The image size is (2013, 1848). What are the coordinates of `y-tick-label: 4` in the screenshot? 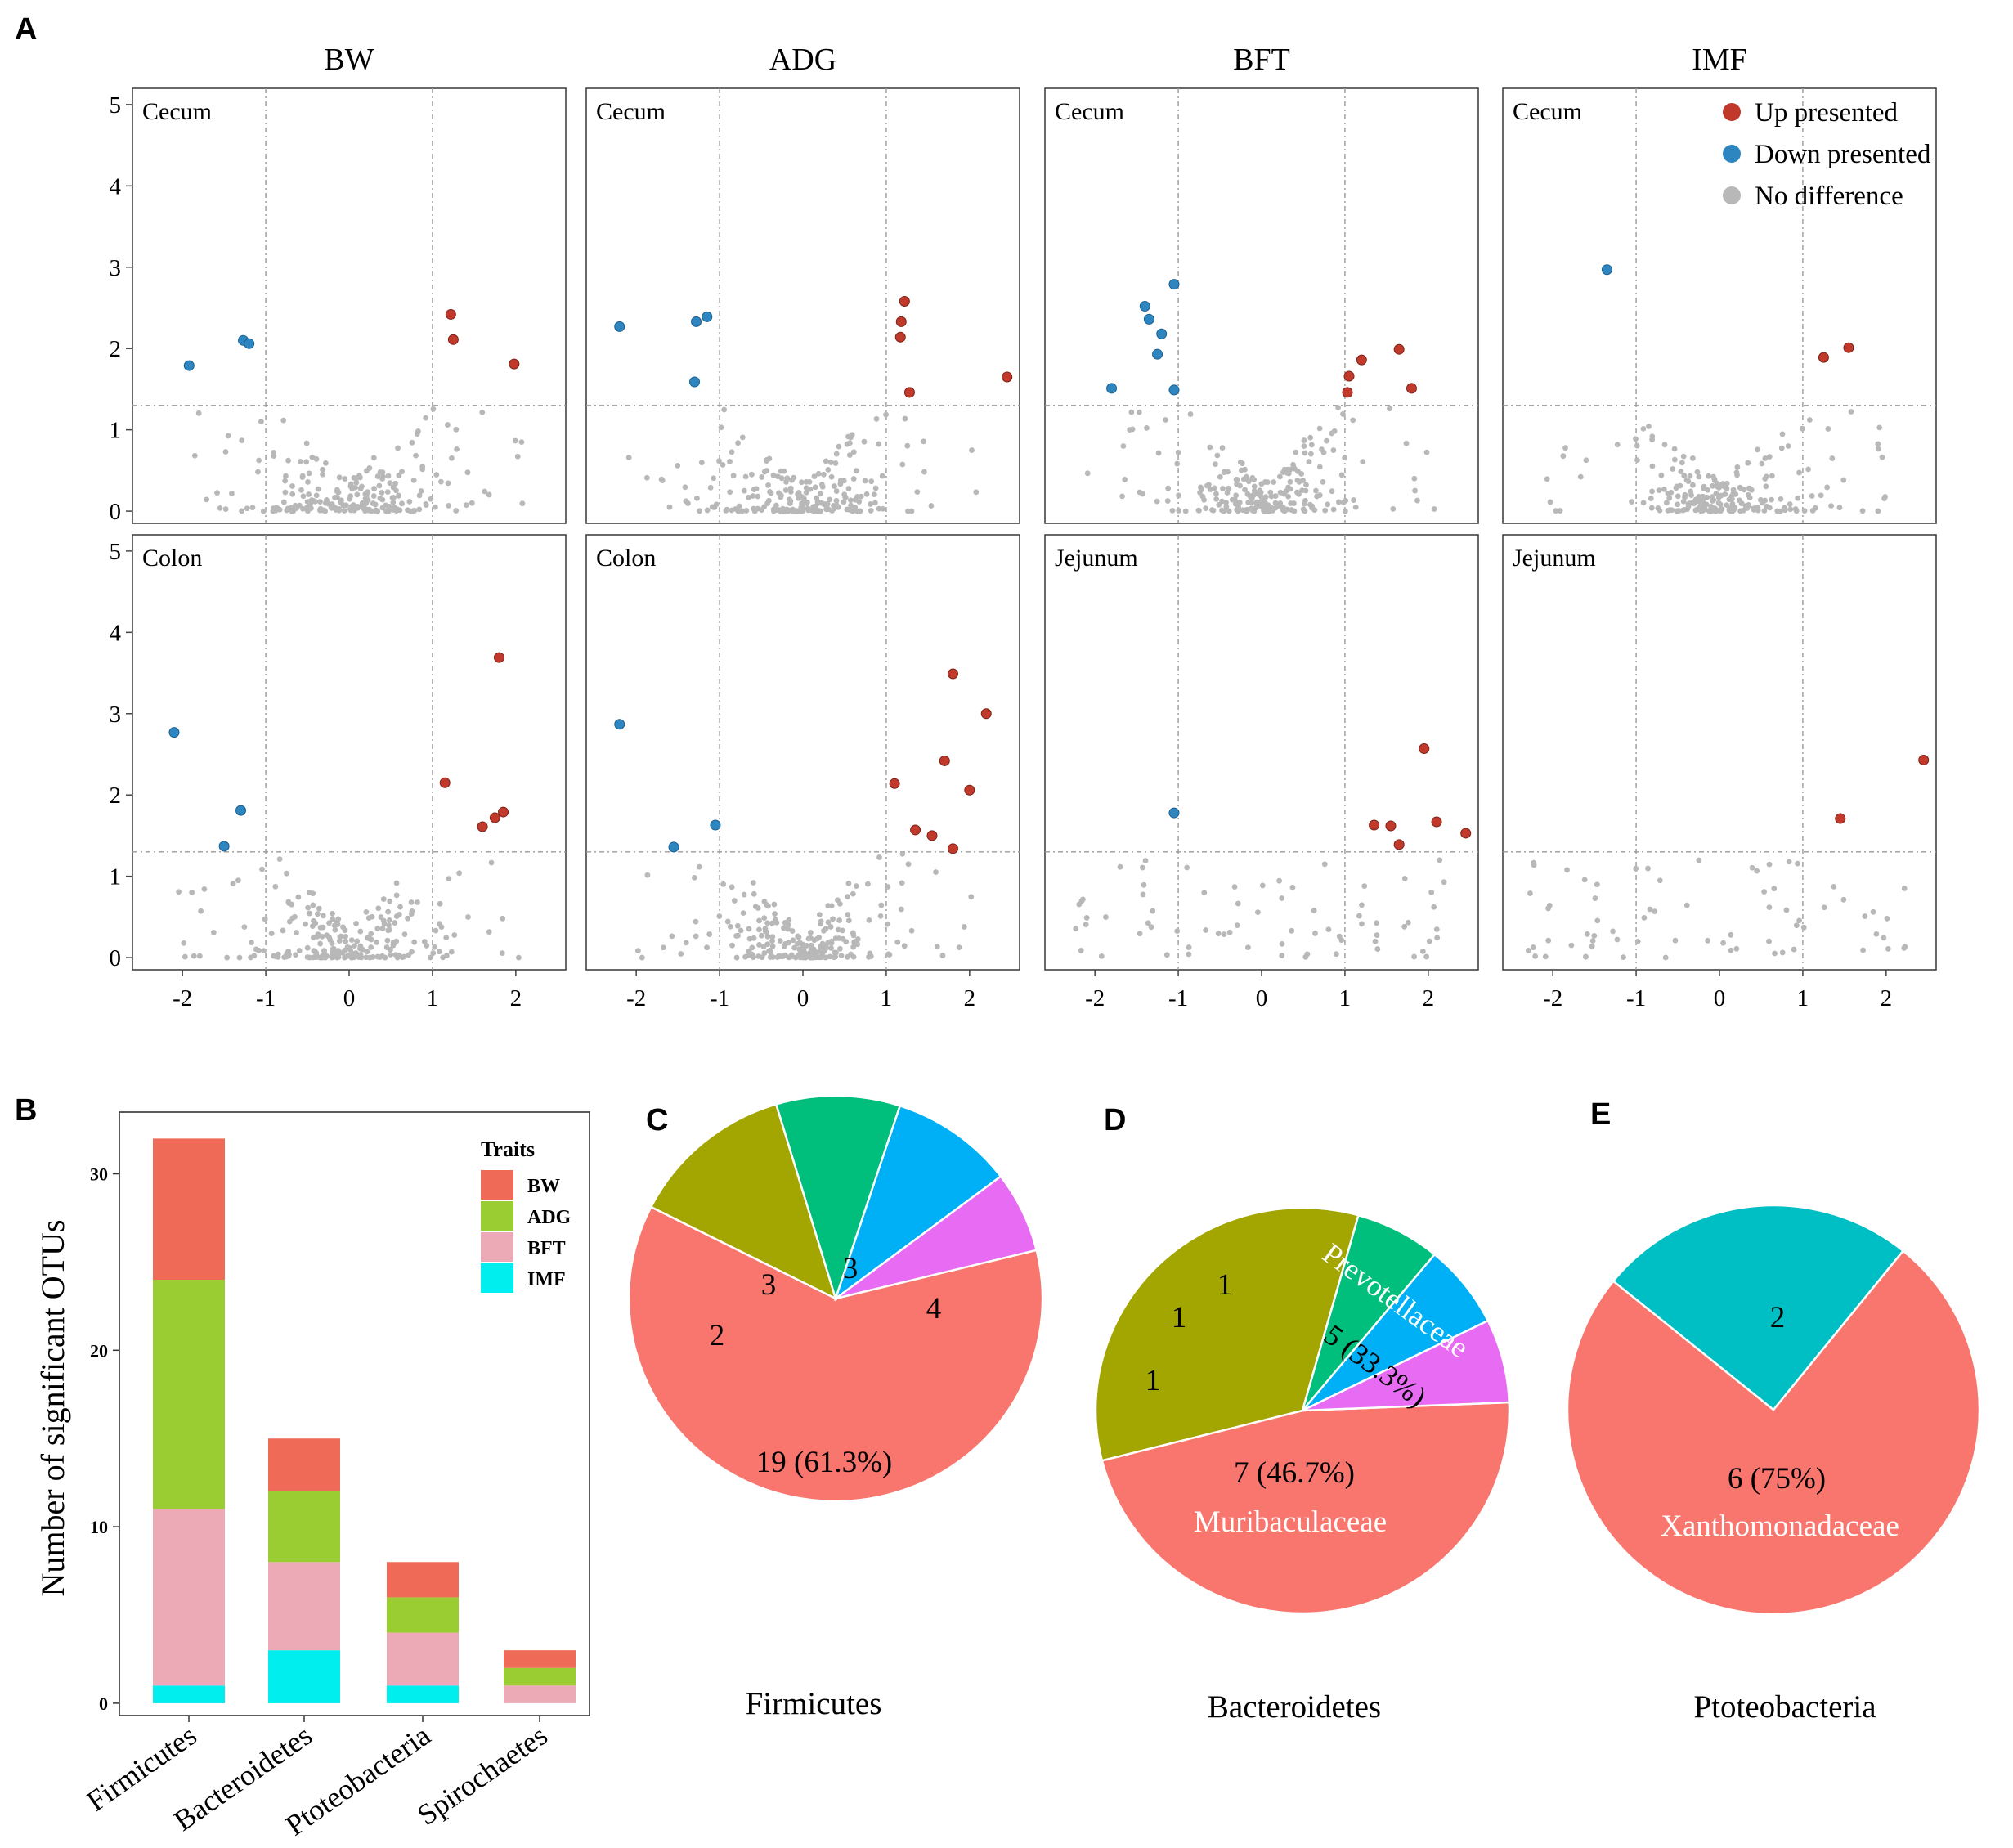 It's located at (116, 186).